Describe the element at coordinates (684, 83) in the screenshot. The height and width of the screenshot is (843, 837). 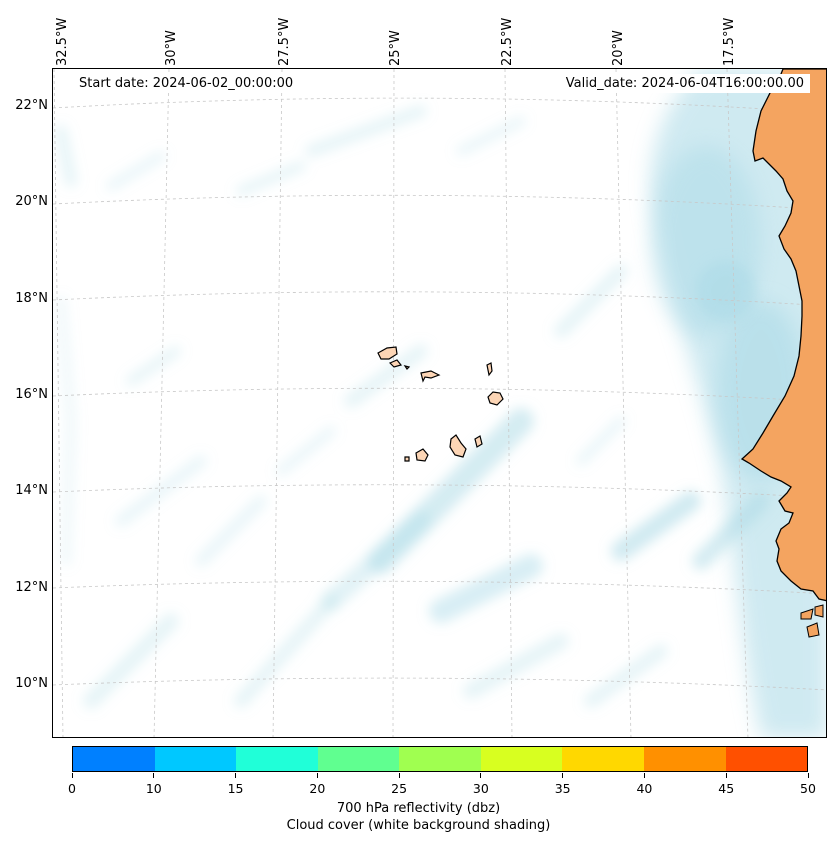
I see `valid-date-label: Valid_date: 2024-06-04T16:00:00.00` at that location.